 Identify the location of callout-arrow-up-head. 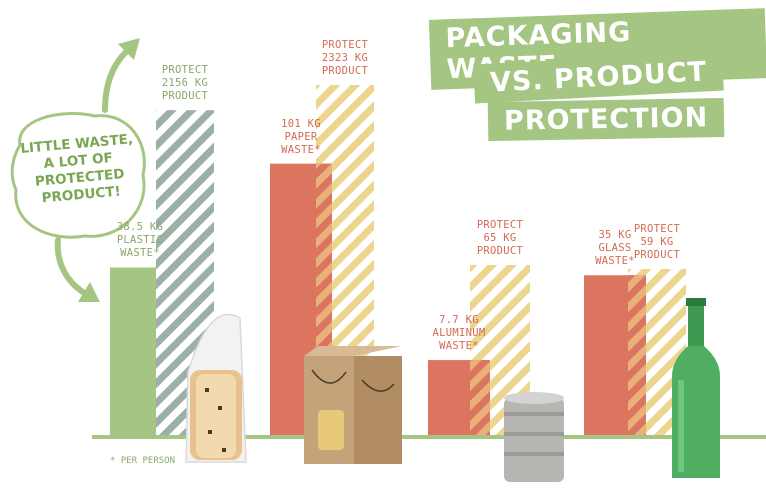
(129, 49).